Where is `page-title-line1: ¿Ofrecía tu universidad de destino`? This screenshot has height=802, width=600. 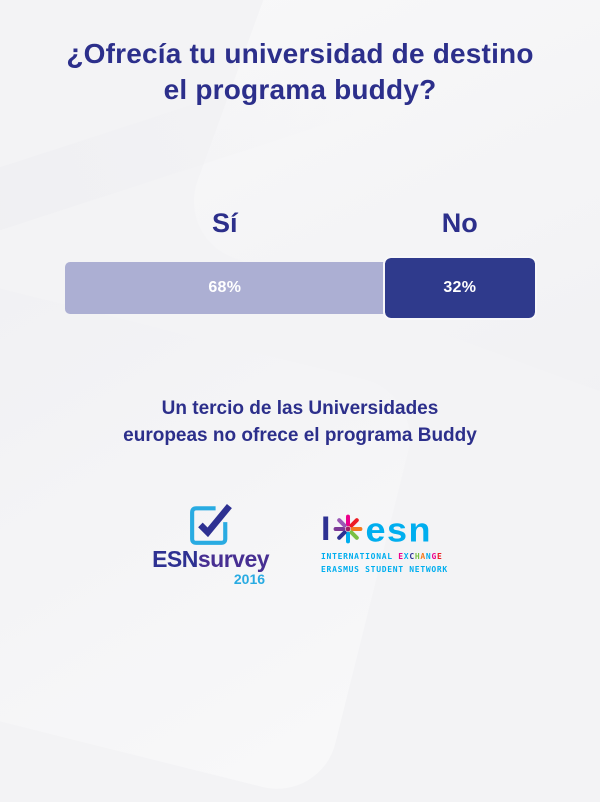
page-title-line1: ¿Ofrecía tu universidad de destino is located at coordinates (300, 53).